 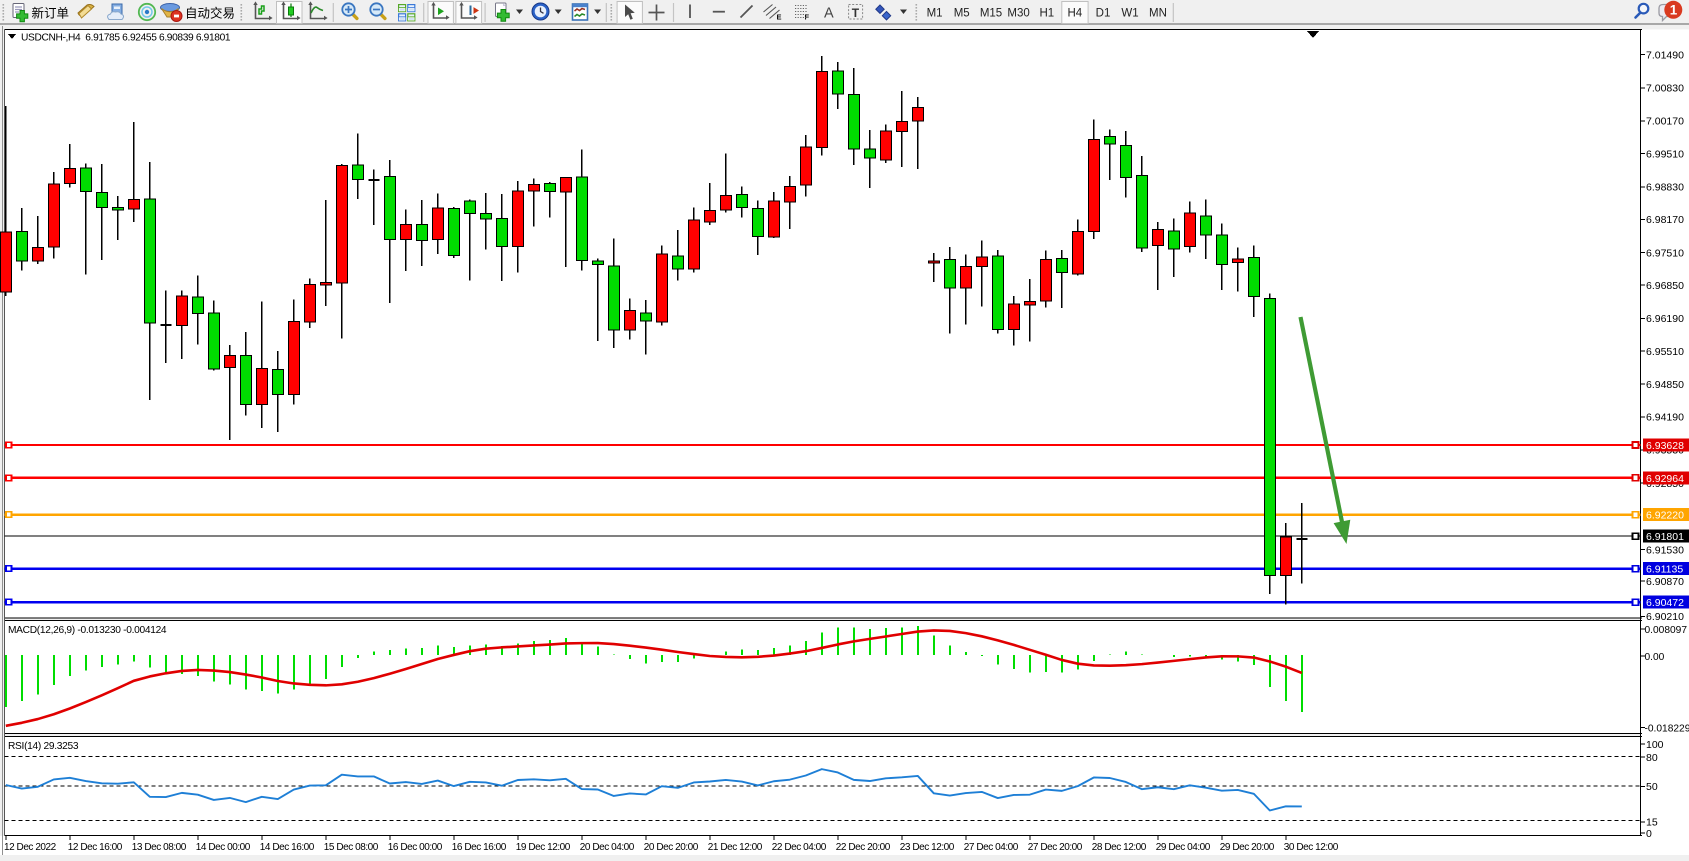 What do you see at coordinates (1183, 847) in the screenshot?
I see `svg-text: 29 Dec 04:00` at bounding box center [1183, 847].